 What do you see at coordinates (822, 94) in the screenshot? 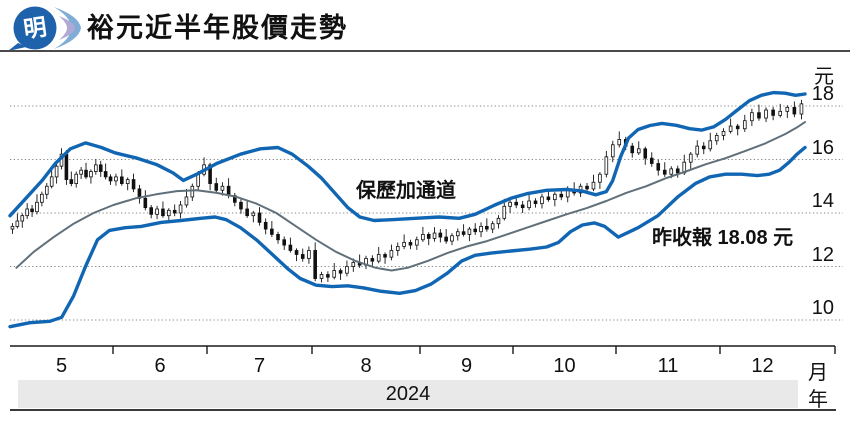
I see `y-tick-label: 18` at bounding box center [822, 94].